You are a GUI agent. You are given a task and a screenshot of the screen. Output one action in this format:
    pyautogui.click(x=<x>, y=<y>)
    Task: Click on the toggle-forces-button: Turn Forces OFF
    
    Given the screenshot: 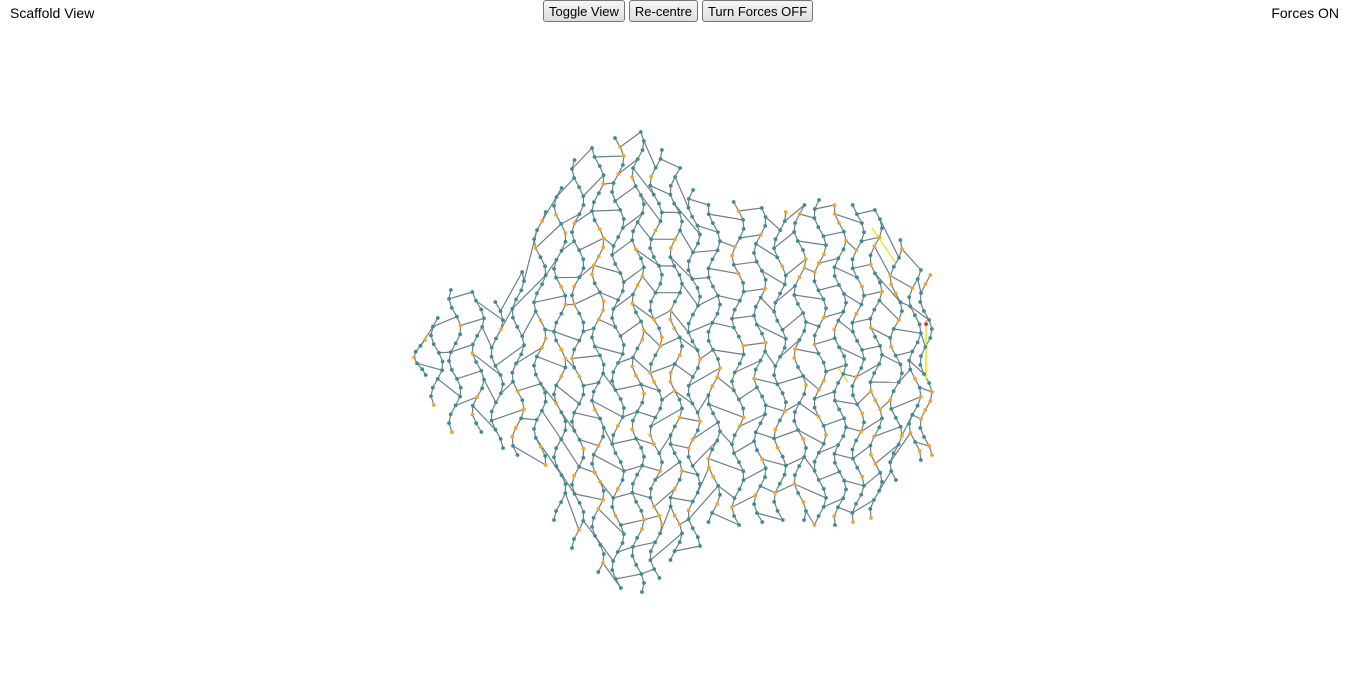 What is the action you would take?
    pyautogui.click(x=757, y=11)
    